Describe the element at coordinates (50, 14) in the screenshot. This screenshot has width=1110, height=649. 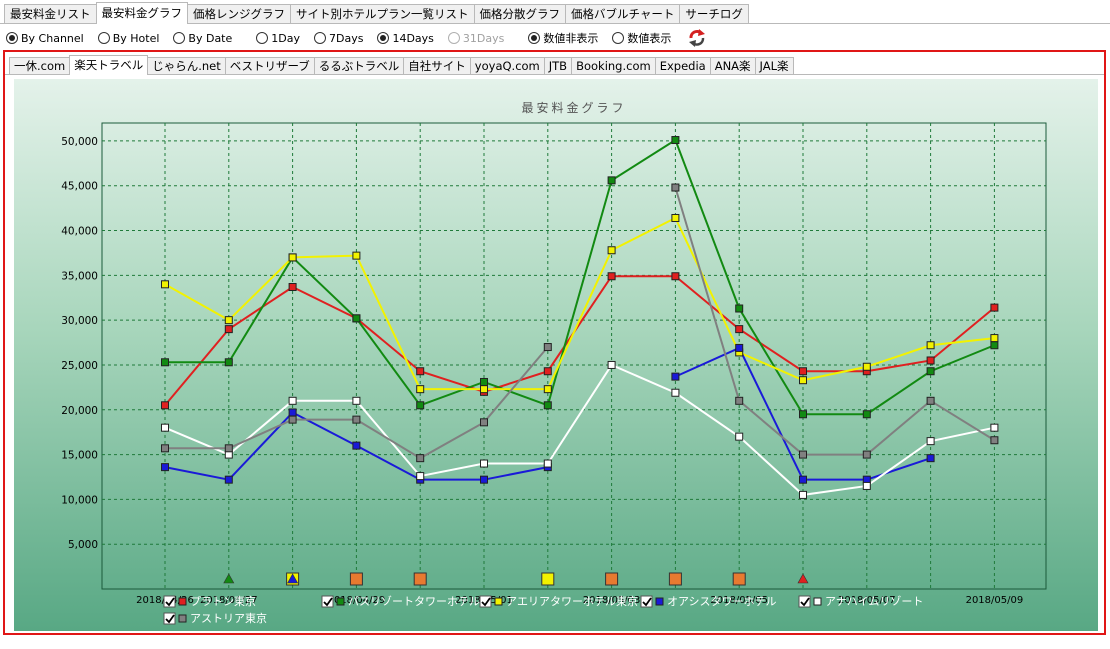
I see `main-tab-0: 最安料金リスト` at that location.